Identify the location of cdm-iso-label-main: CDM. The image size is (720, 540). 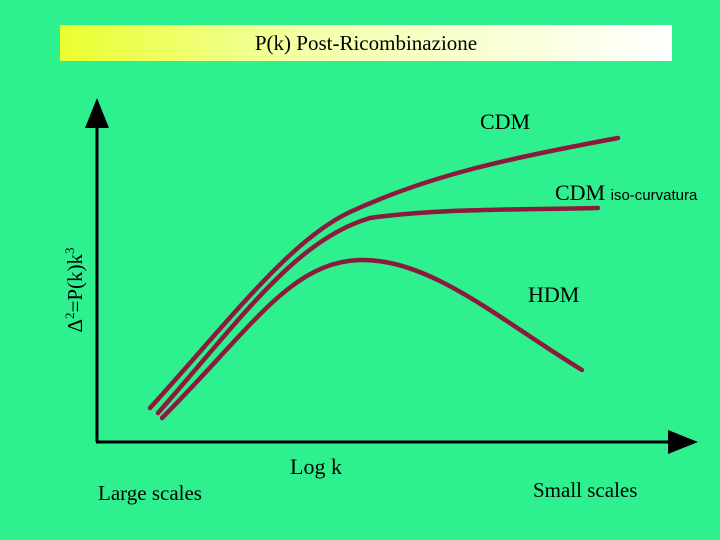
(580, 192).